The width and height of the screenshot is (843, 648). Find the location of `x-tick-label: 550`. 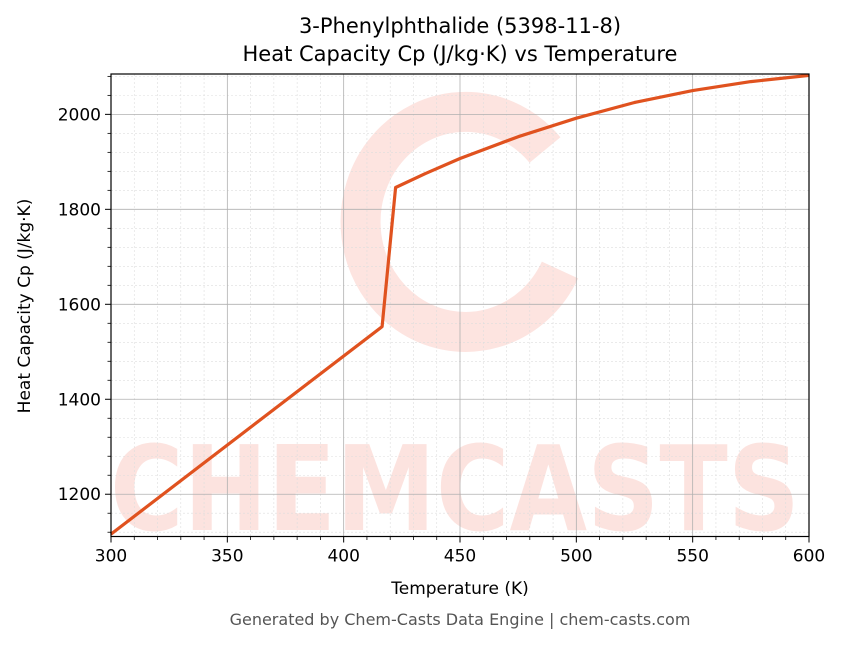

x-tick-label: 550 is located at coordinates (692, 557).